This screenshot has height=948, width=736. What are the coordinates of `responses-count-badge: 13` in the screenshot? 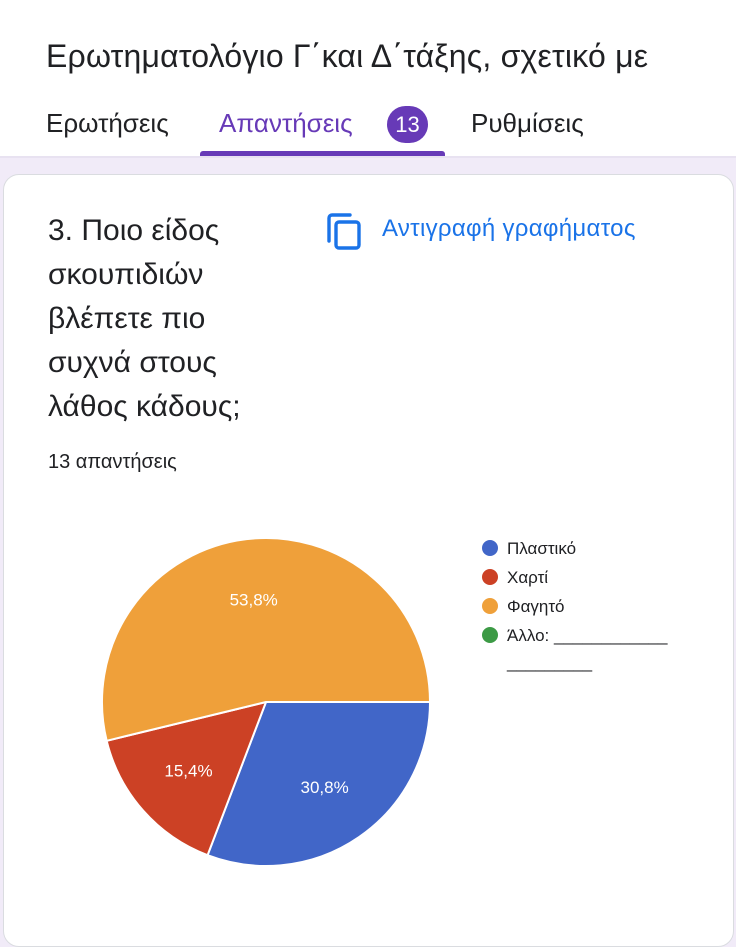 It's located at (407, 124).